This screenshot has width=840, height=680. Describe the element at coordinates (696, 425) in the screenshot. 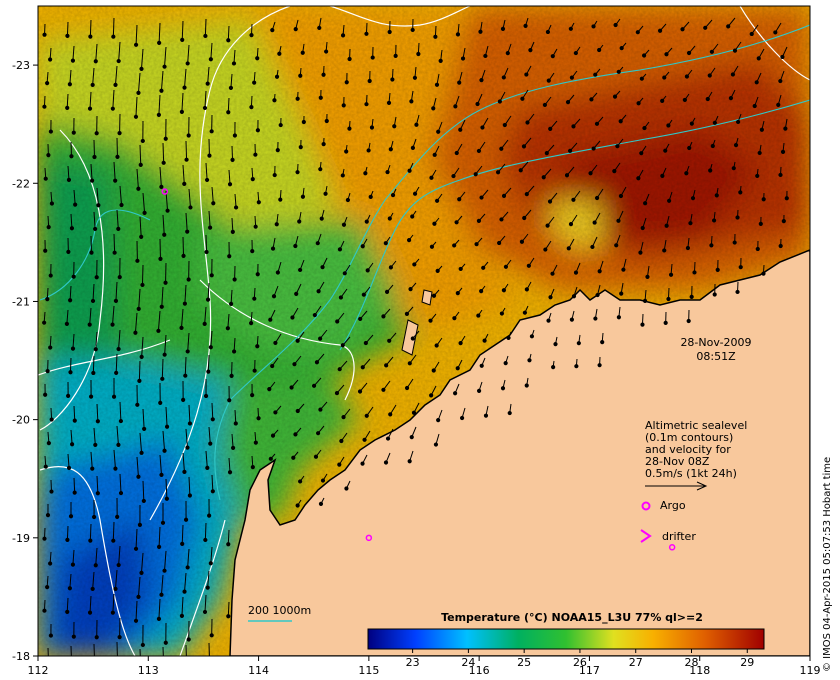

I see `sealevel-line-1: Altimetric sealevel` at that location.